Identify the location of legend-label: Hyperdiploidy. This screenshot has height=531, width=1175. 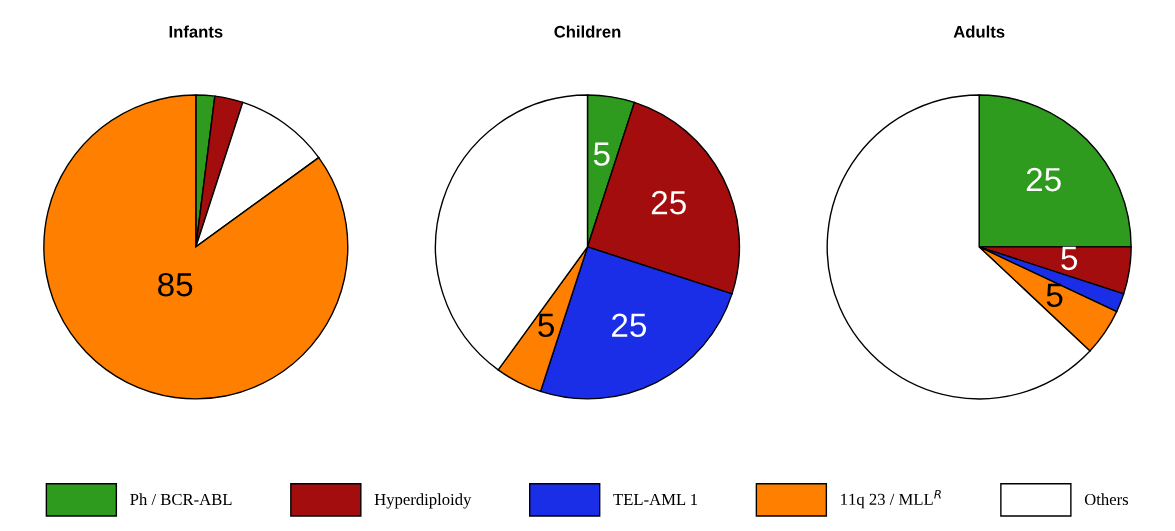
(423, 501).